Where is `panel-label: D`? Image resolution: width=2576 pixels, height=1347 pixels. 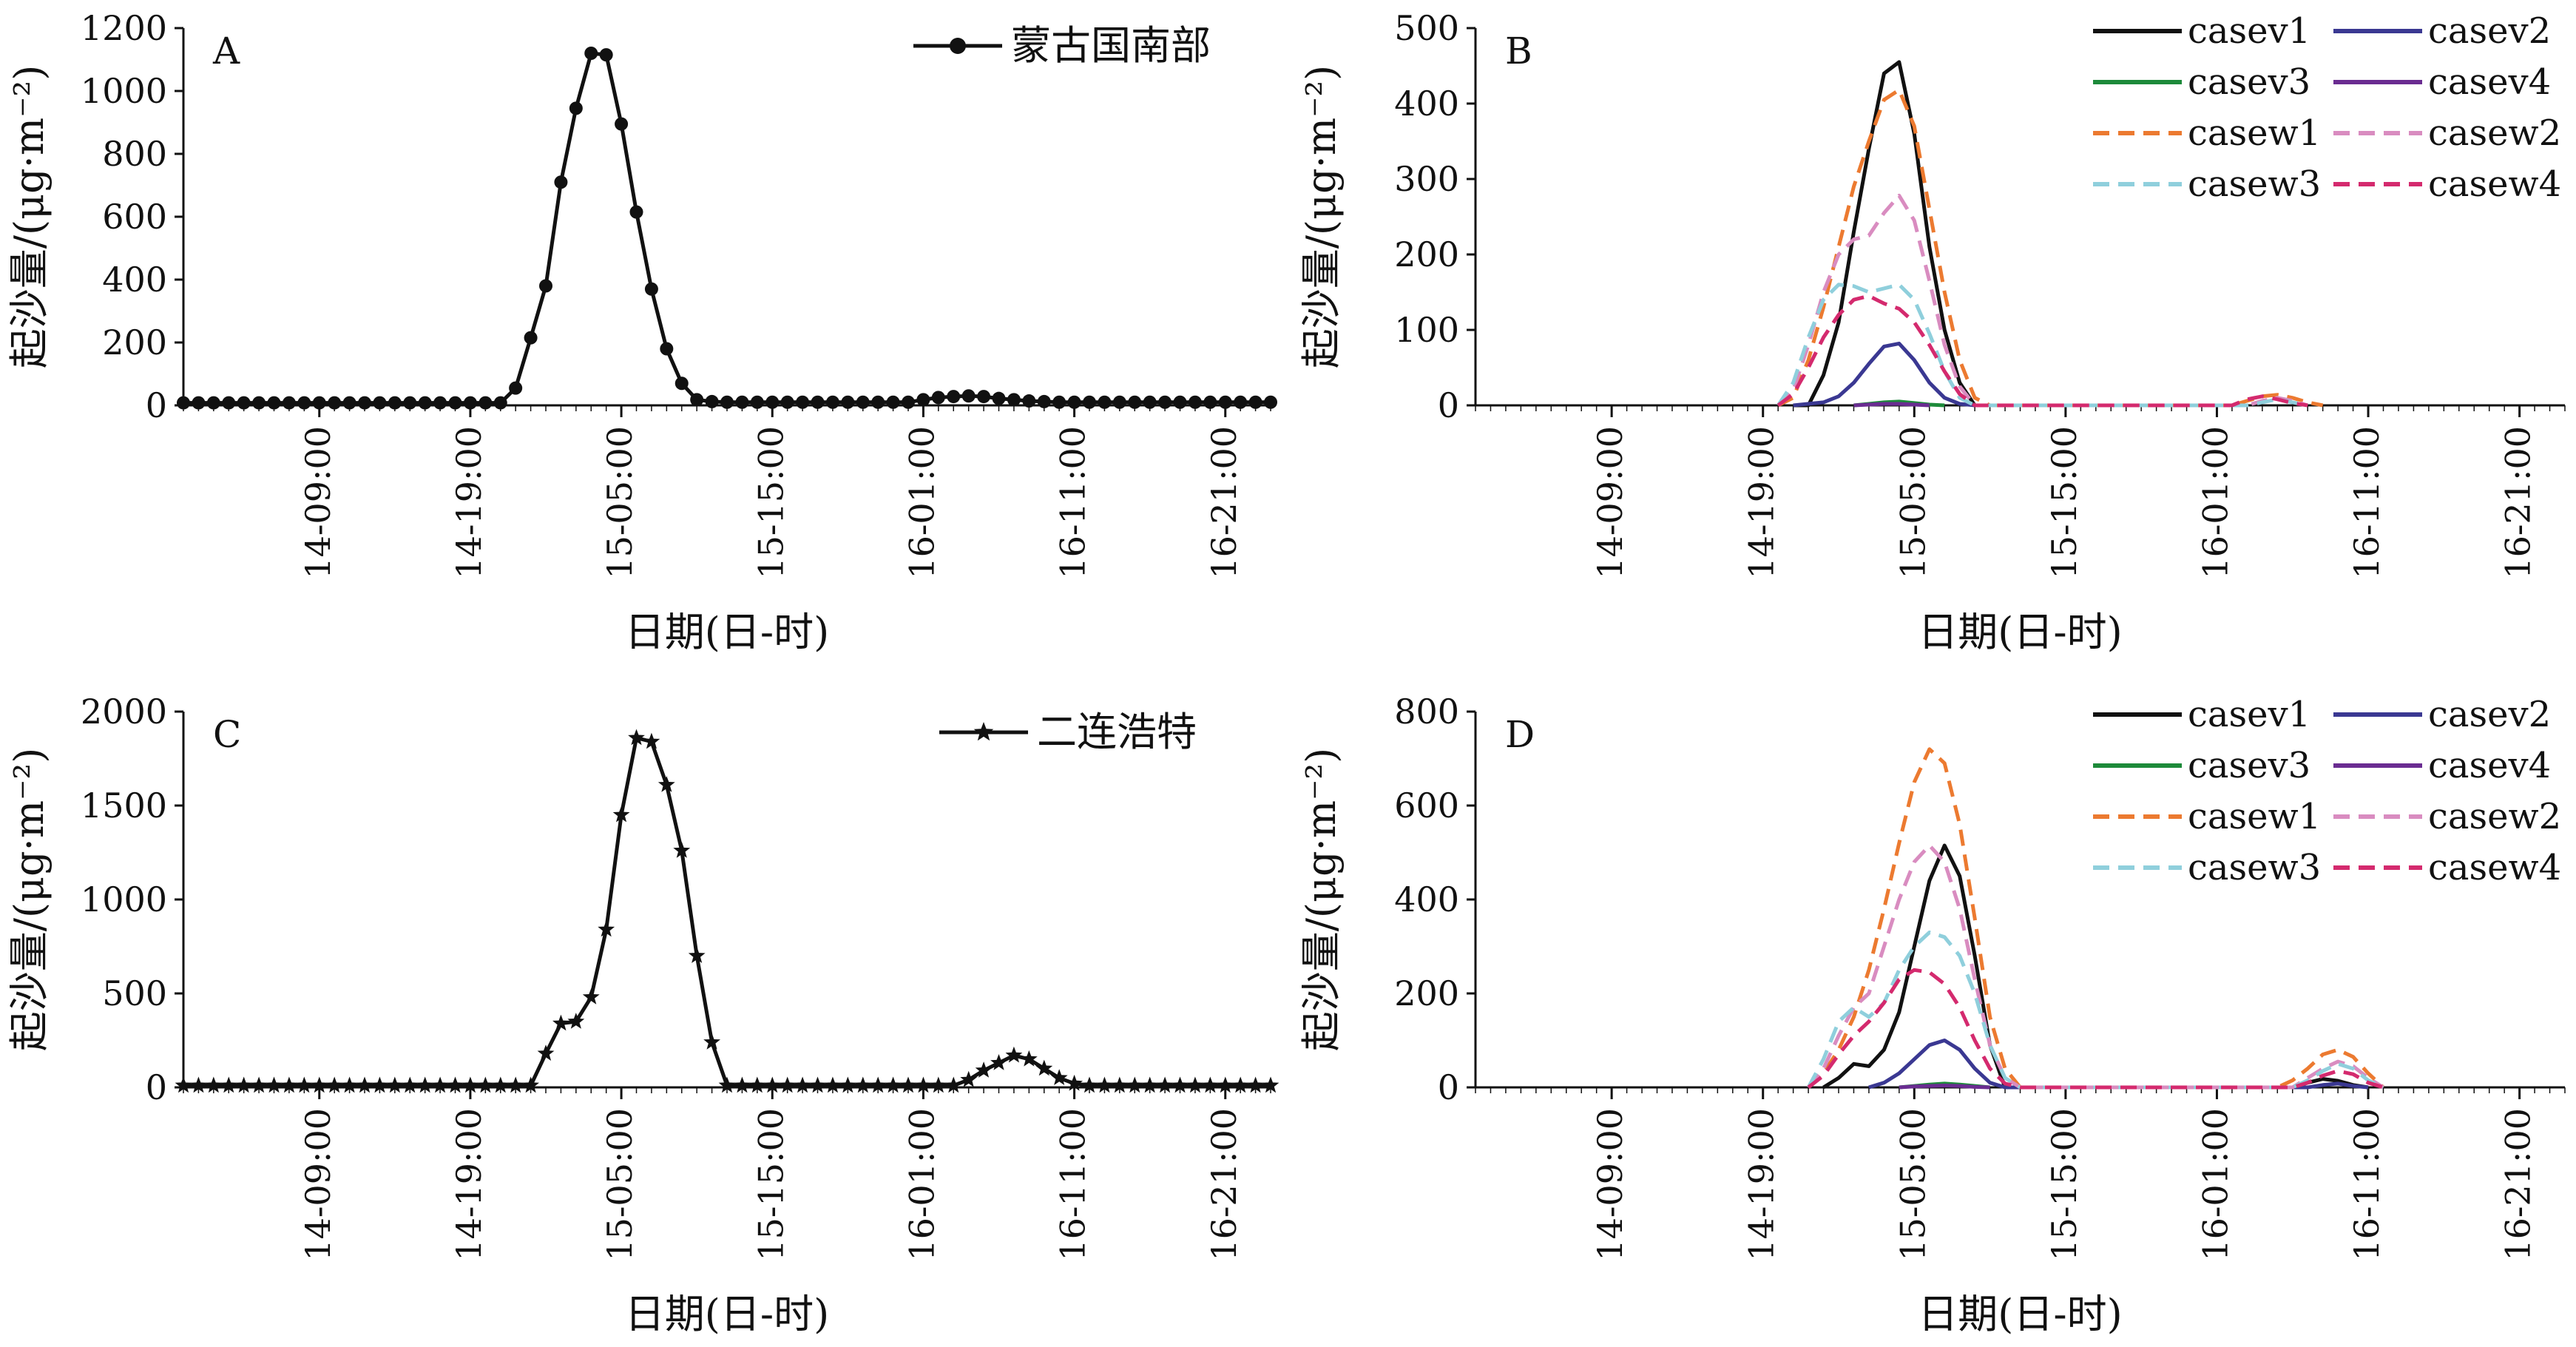
panel-label: D is located at coordinates (1520, 734).